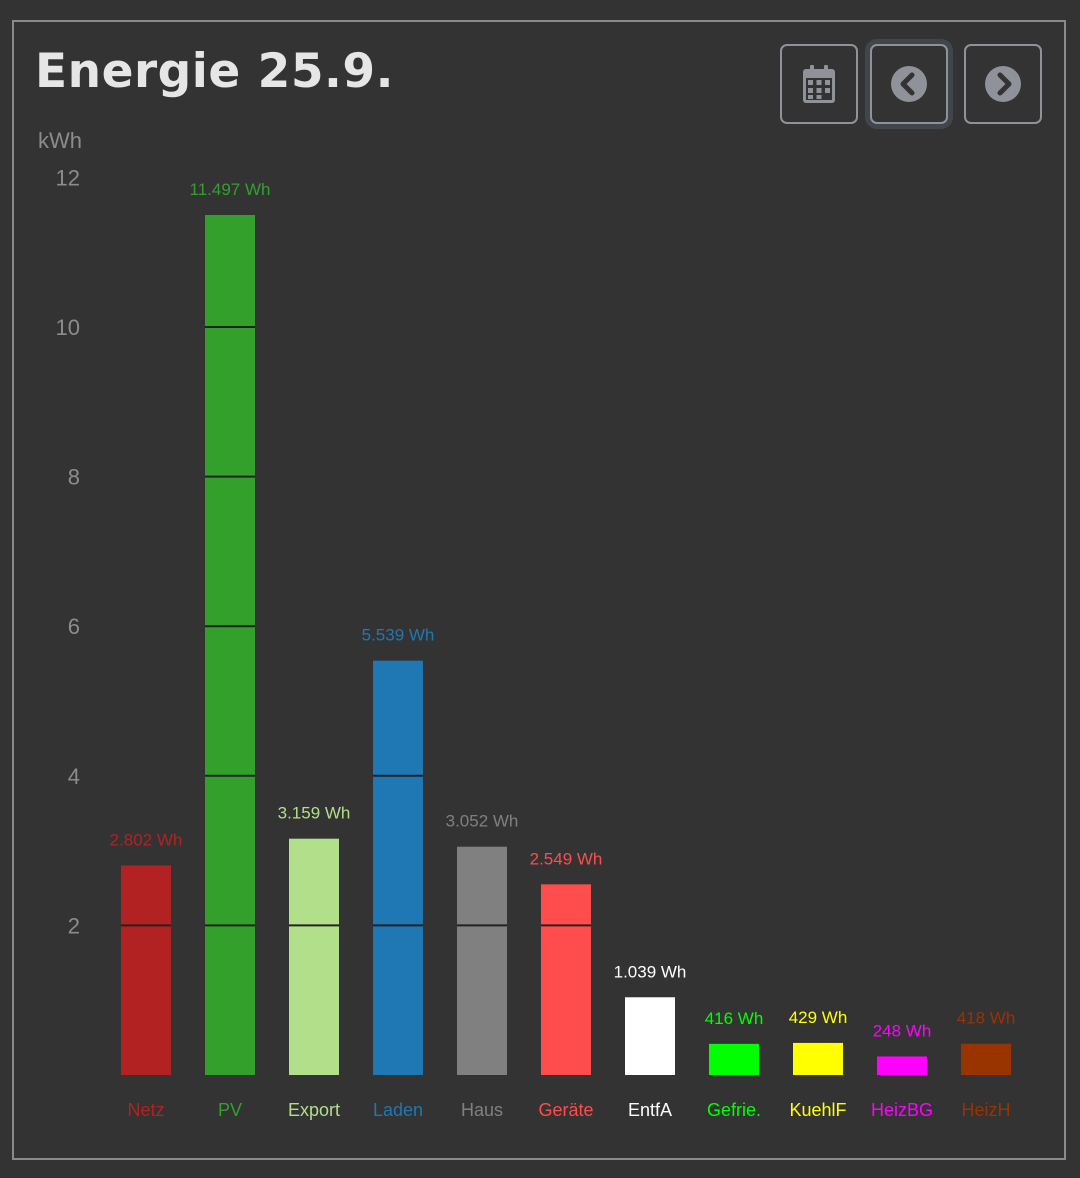 Image resolution: width=1080 pixels, height=1178 pixels. What do you see at coordinates (314, 813) in the screenshot?
I see `bar-value-label: 3.159 Wh` at bounding box center [314, 813].